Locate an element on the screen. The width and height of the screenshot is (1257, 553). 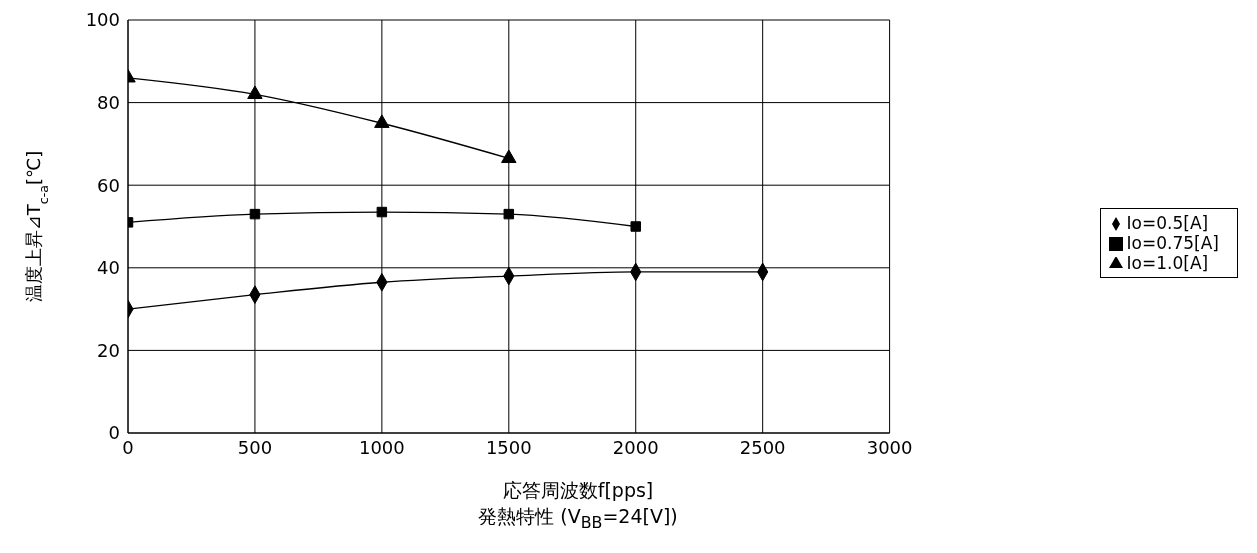
legend-label: Io=1.0[A] is located at coordinates (1167, 263).